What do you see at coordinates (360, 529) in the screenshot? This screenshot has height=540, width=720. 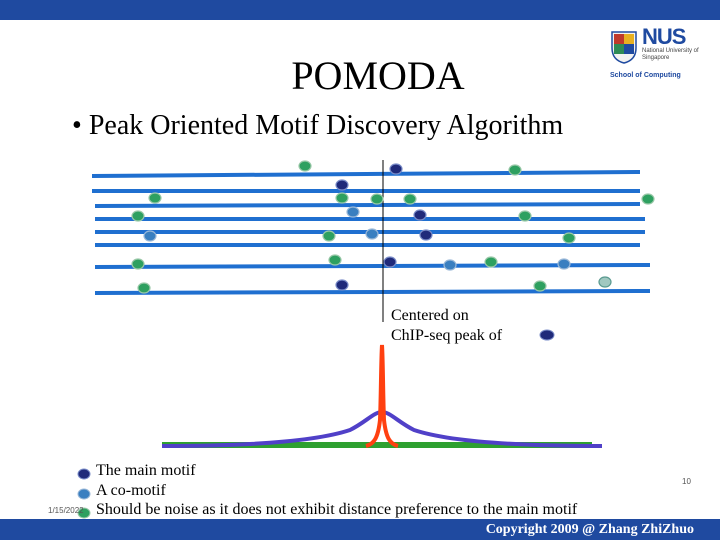 I see `bottom-bar` at bounding box center [360, 529].